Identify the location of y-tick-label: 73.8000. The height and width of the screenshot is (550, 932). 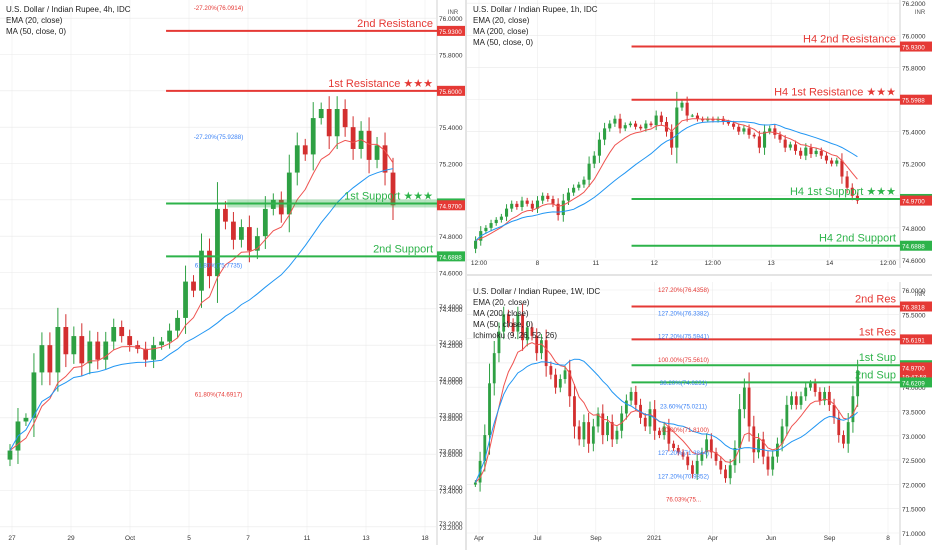
(451, 419).